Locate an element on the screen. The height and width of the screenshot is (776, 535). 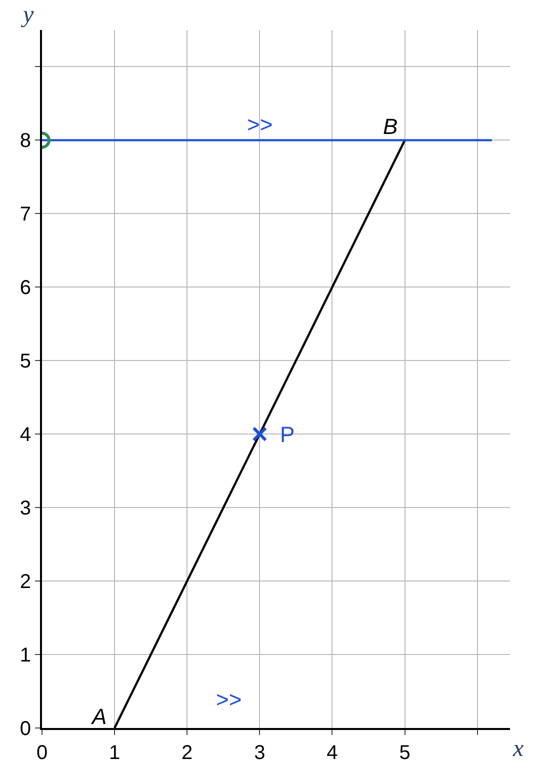
x-tick-label: 2 is located at coordinates (187, 753).